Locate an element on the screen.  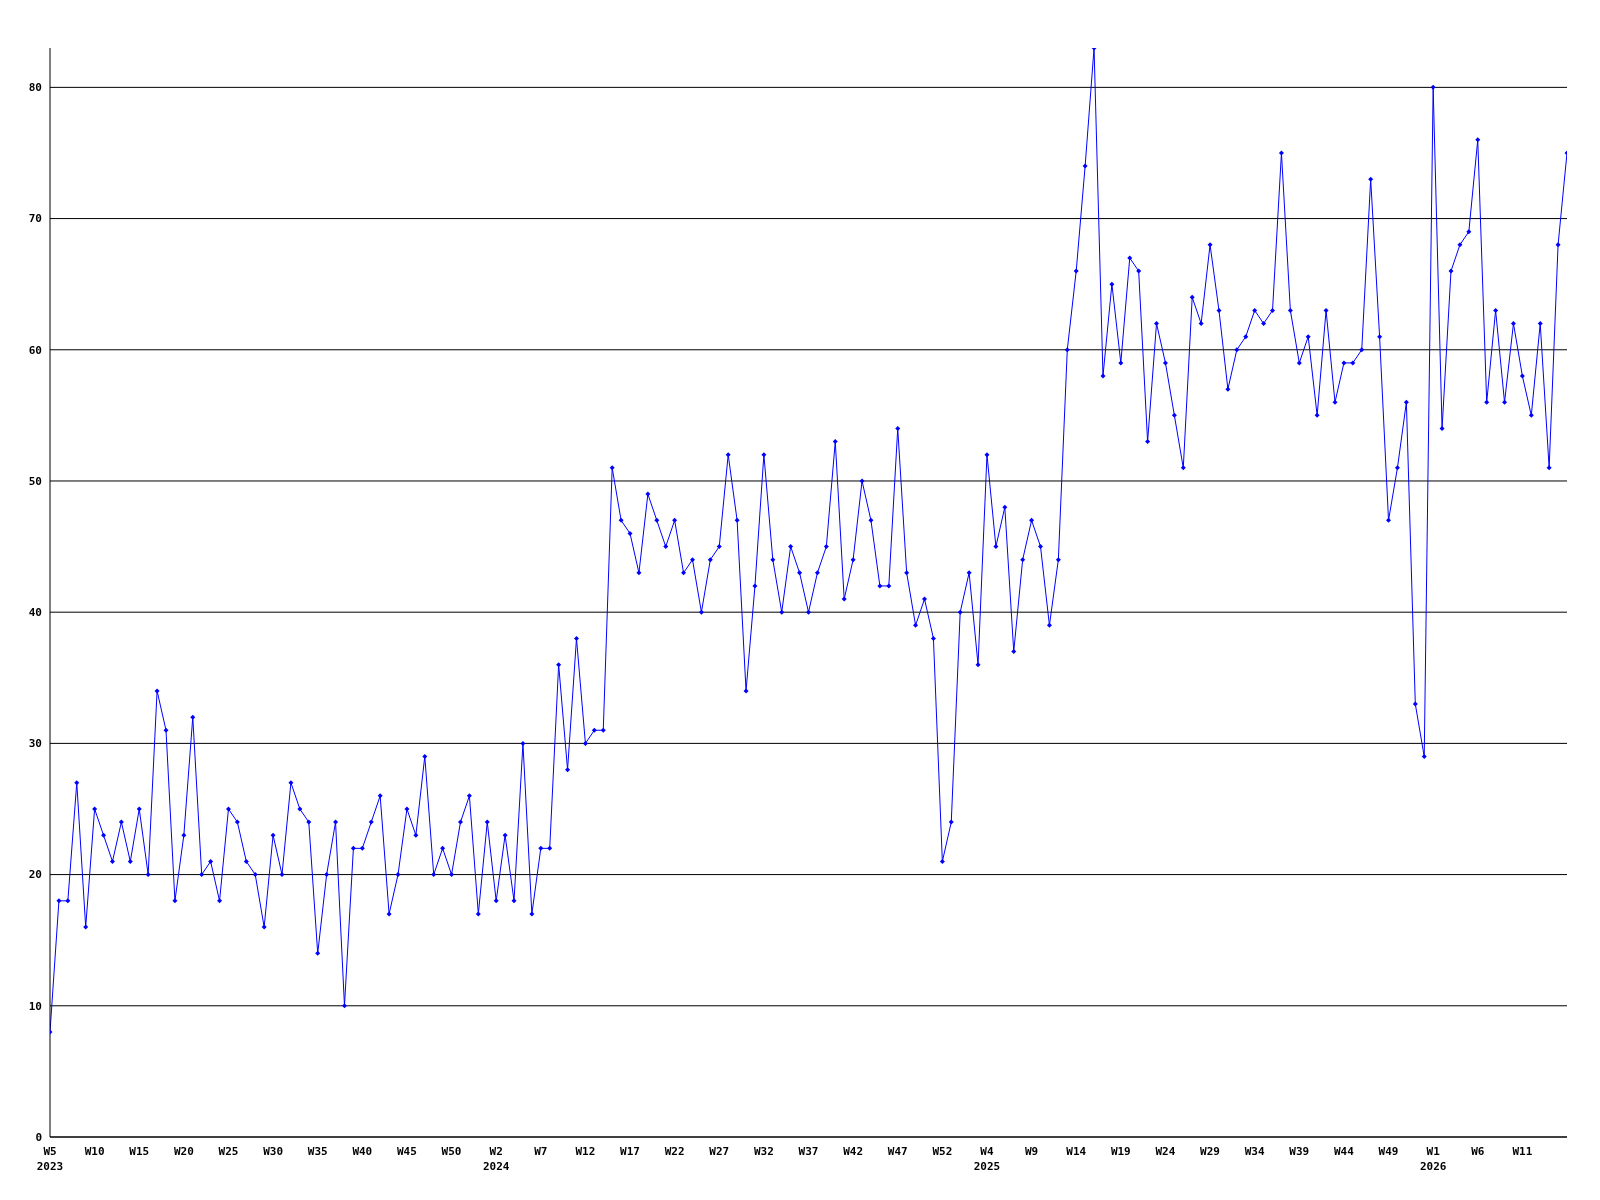
y-tick-label: 80 is located at coordinates (35, 88).